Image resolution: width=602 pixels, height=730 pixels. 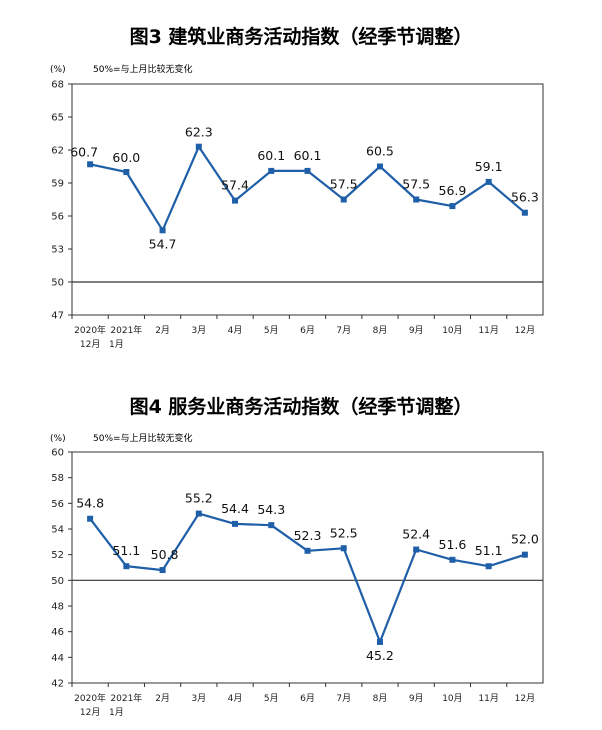 What do you see at coordinates (57, 478) in the screenshot?
I see `y-tick-label: 58` at bounding box center [57, 478].